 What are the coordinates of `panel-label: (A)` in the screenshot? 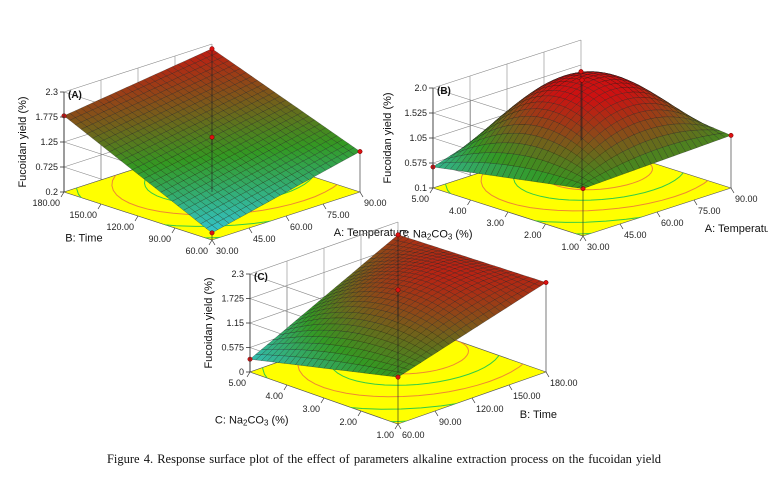 It's located at (75, 95).